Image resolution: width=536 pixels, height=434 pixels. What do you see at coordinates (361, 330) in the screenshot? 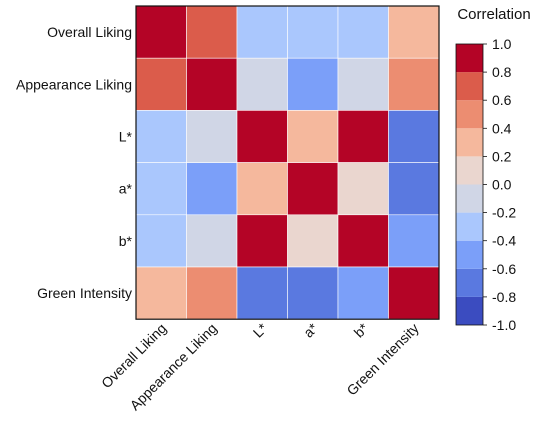
I see `column-label: b*` at bounding box center [361, 330].